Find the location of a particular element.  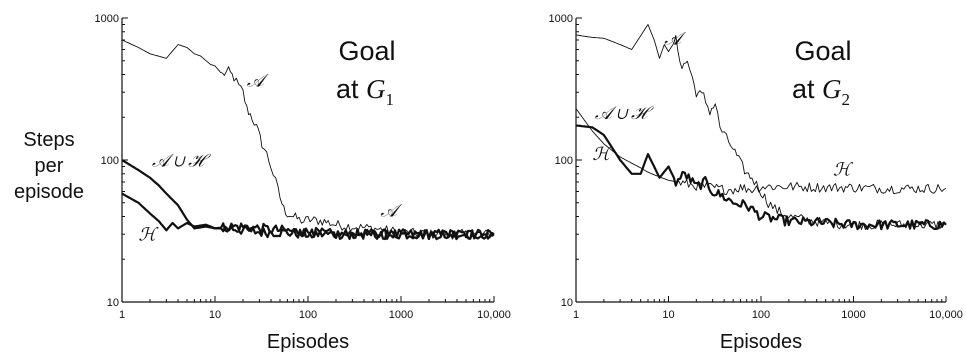

y-axis-title: Steps per episode is located at coordinates (49, 166).